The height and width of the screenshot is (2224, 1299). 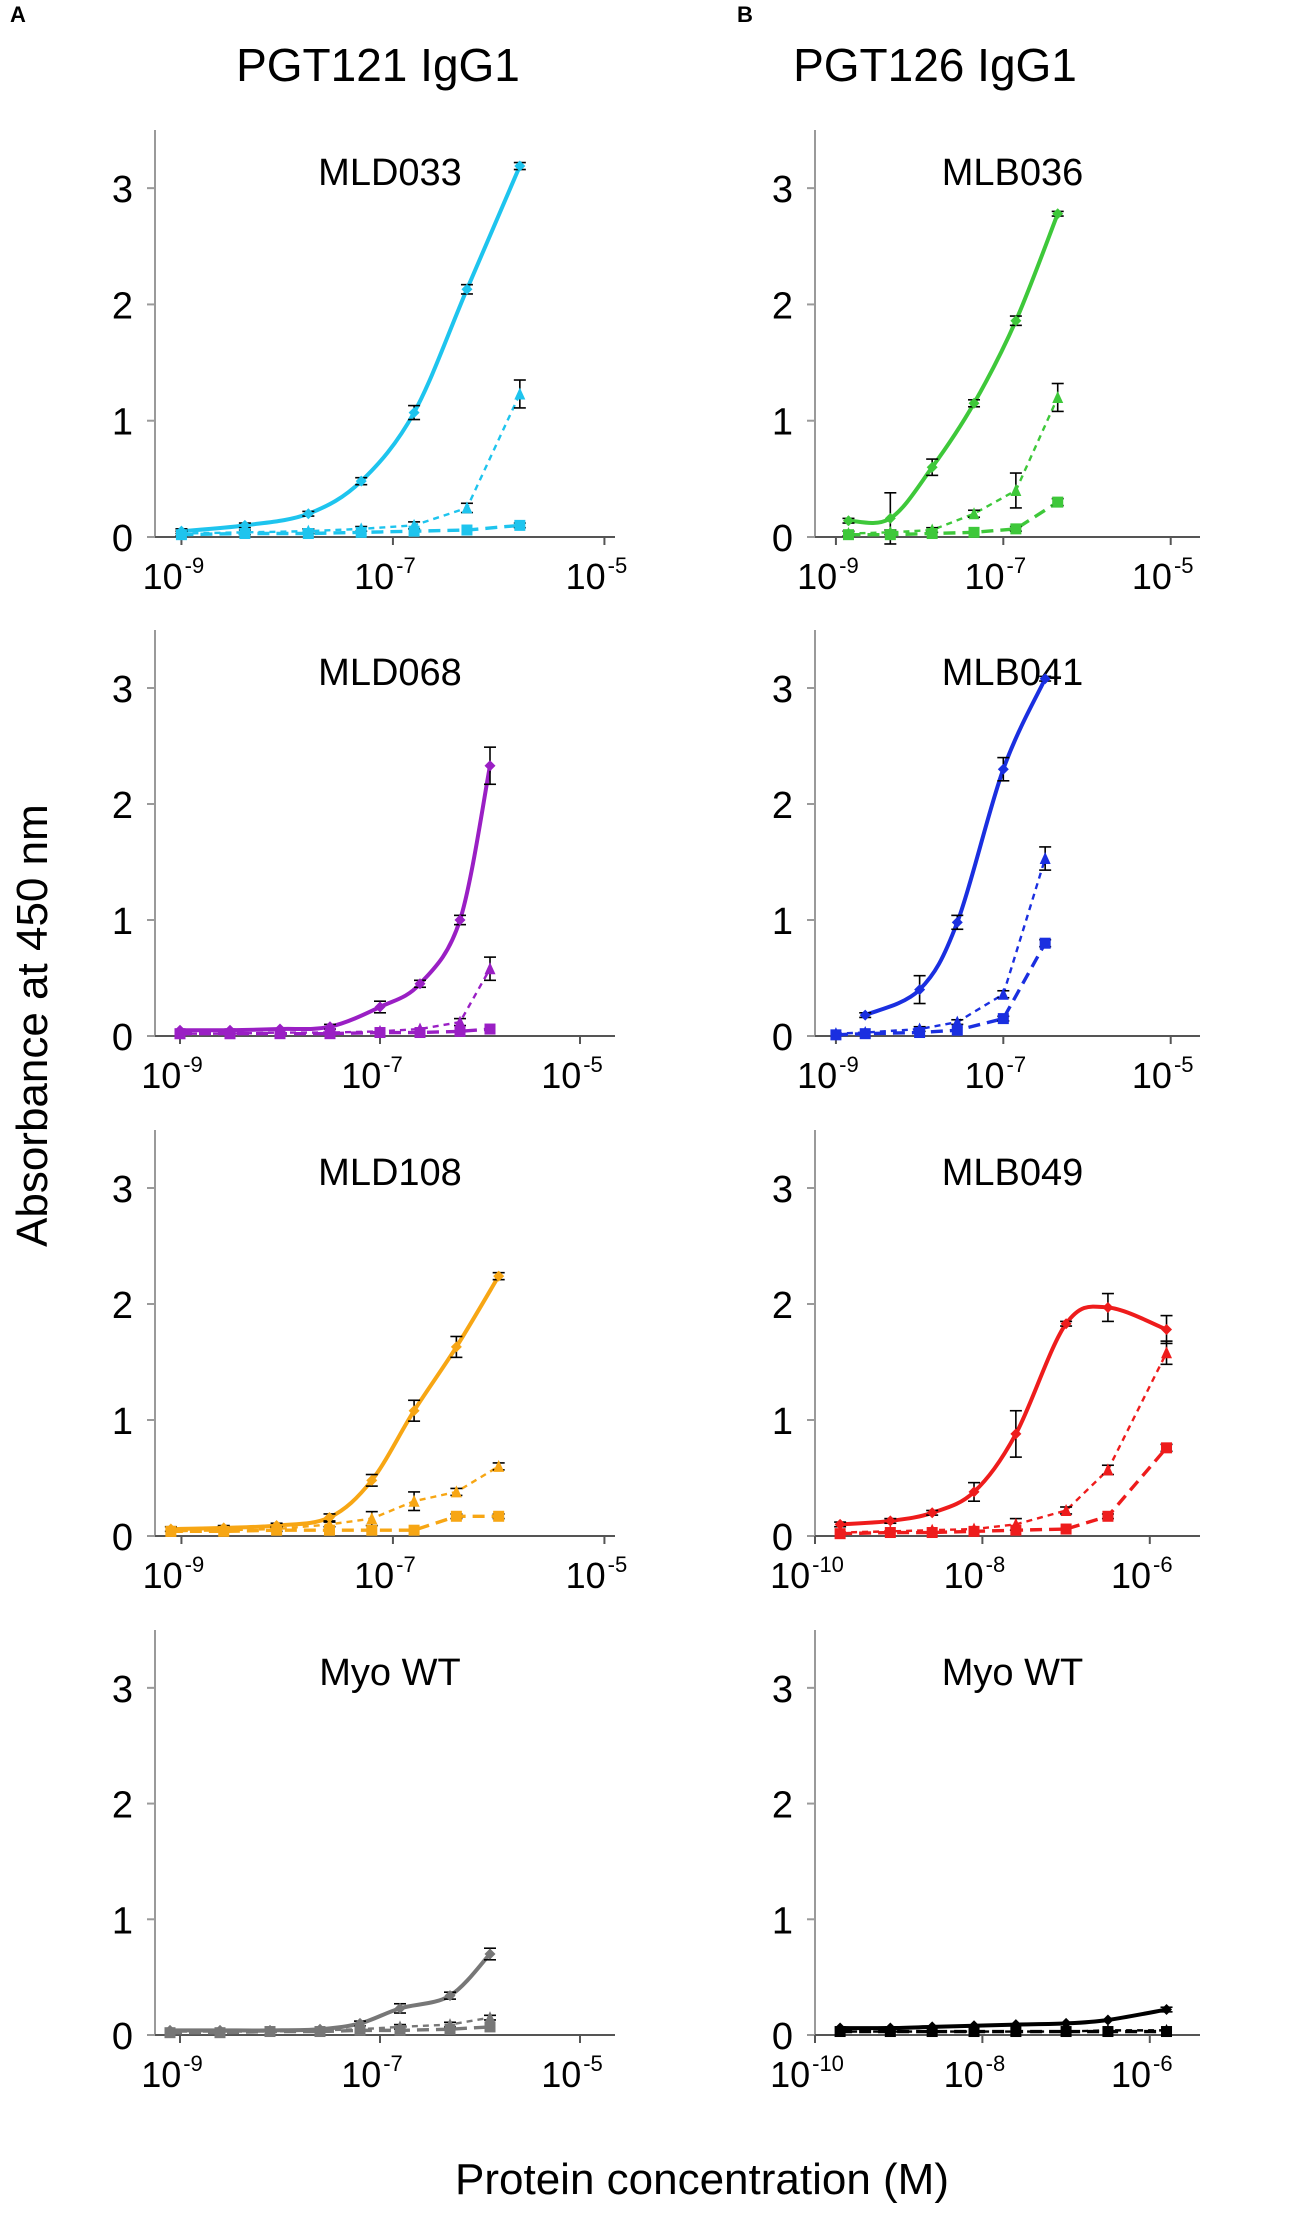 I want to click on chart-panel-1: 0 1 2 3 10⁻⁹ 10⁻⁷ 10⁻⁵ MLD033, so click(x=369, y=363).